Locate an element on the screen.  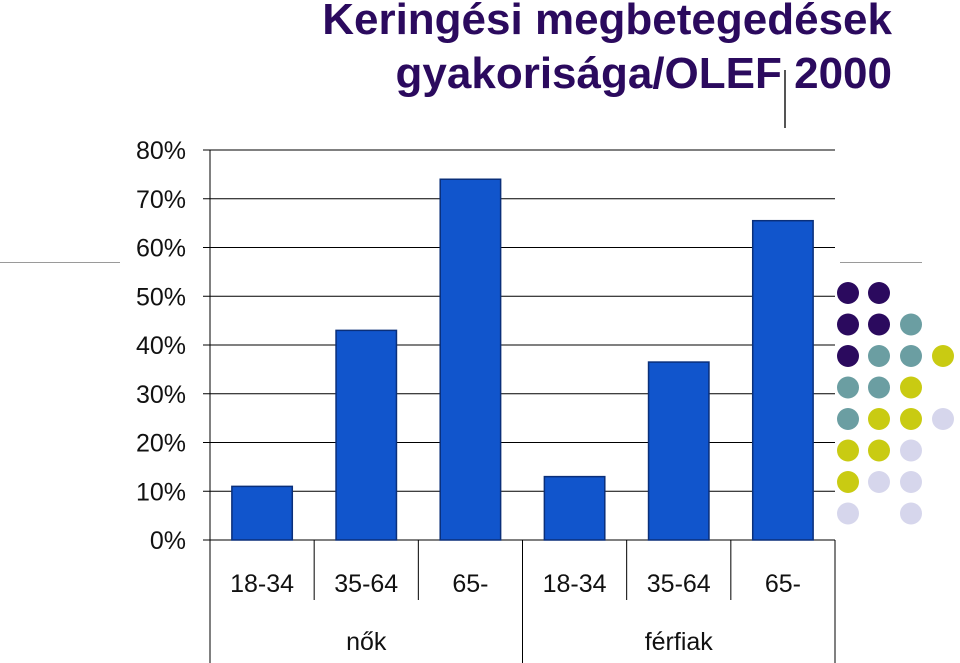
y-tick-label: 40% is located at coordinates (161, 346).